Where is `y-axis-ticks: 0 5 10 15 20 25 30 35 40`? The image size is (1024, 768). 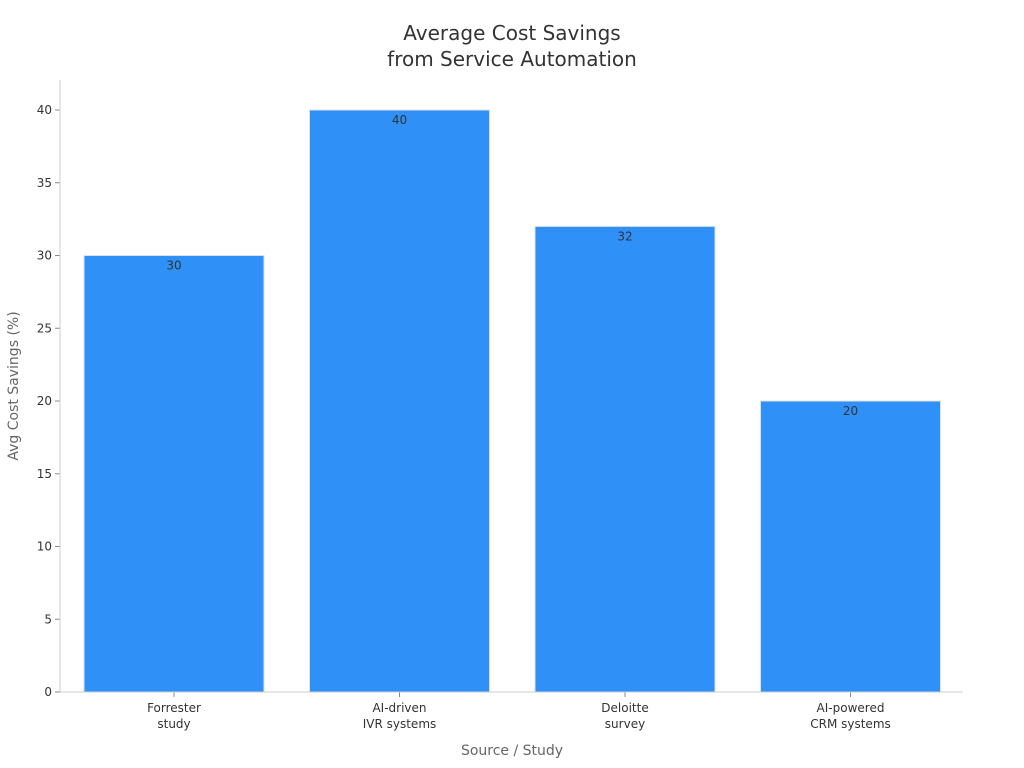
y-axis-ticks: 0 5 10 15 20 25 30 35 40 is located at coordinates (48, 401).